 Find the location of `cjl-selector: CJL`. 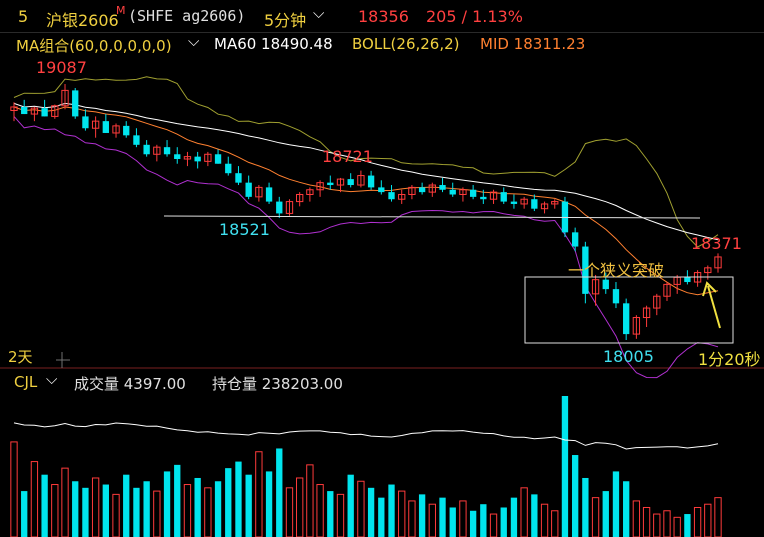

cjl-selector: CJL is located at coordinates (26, 382).